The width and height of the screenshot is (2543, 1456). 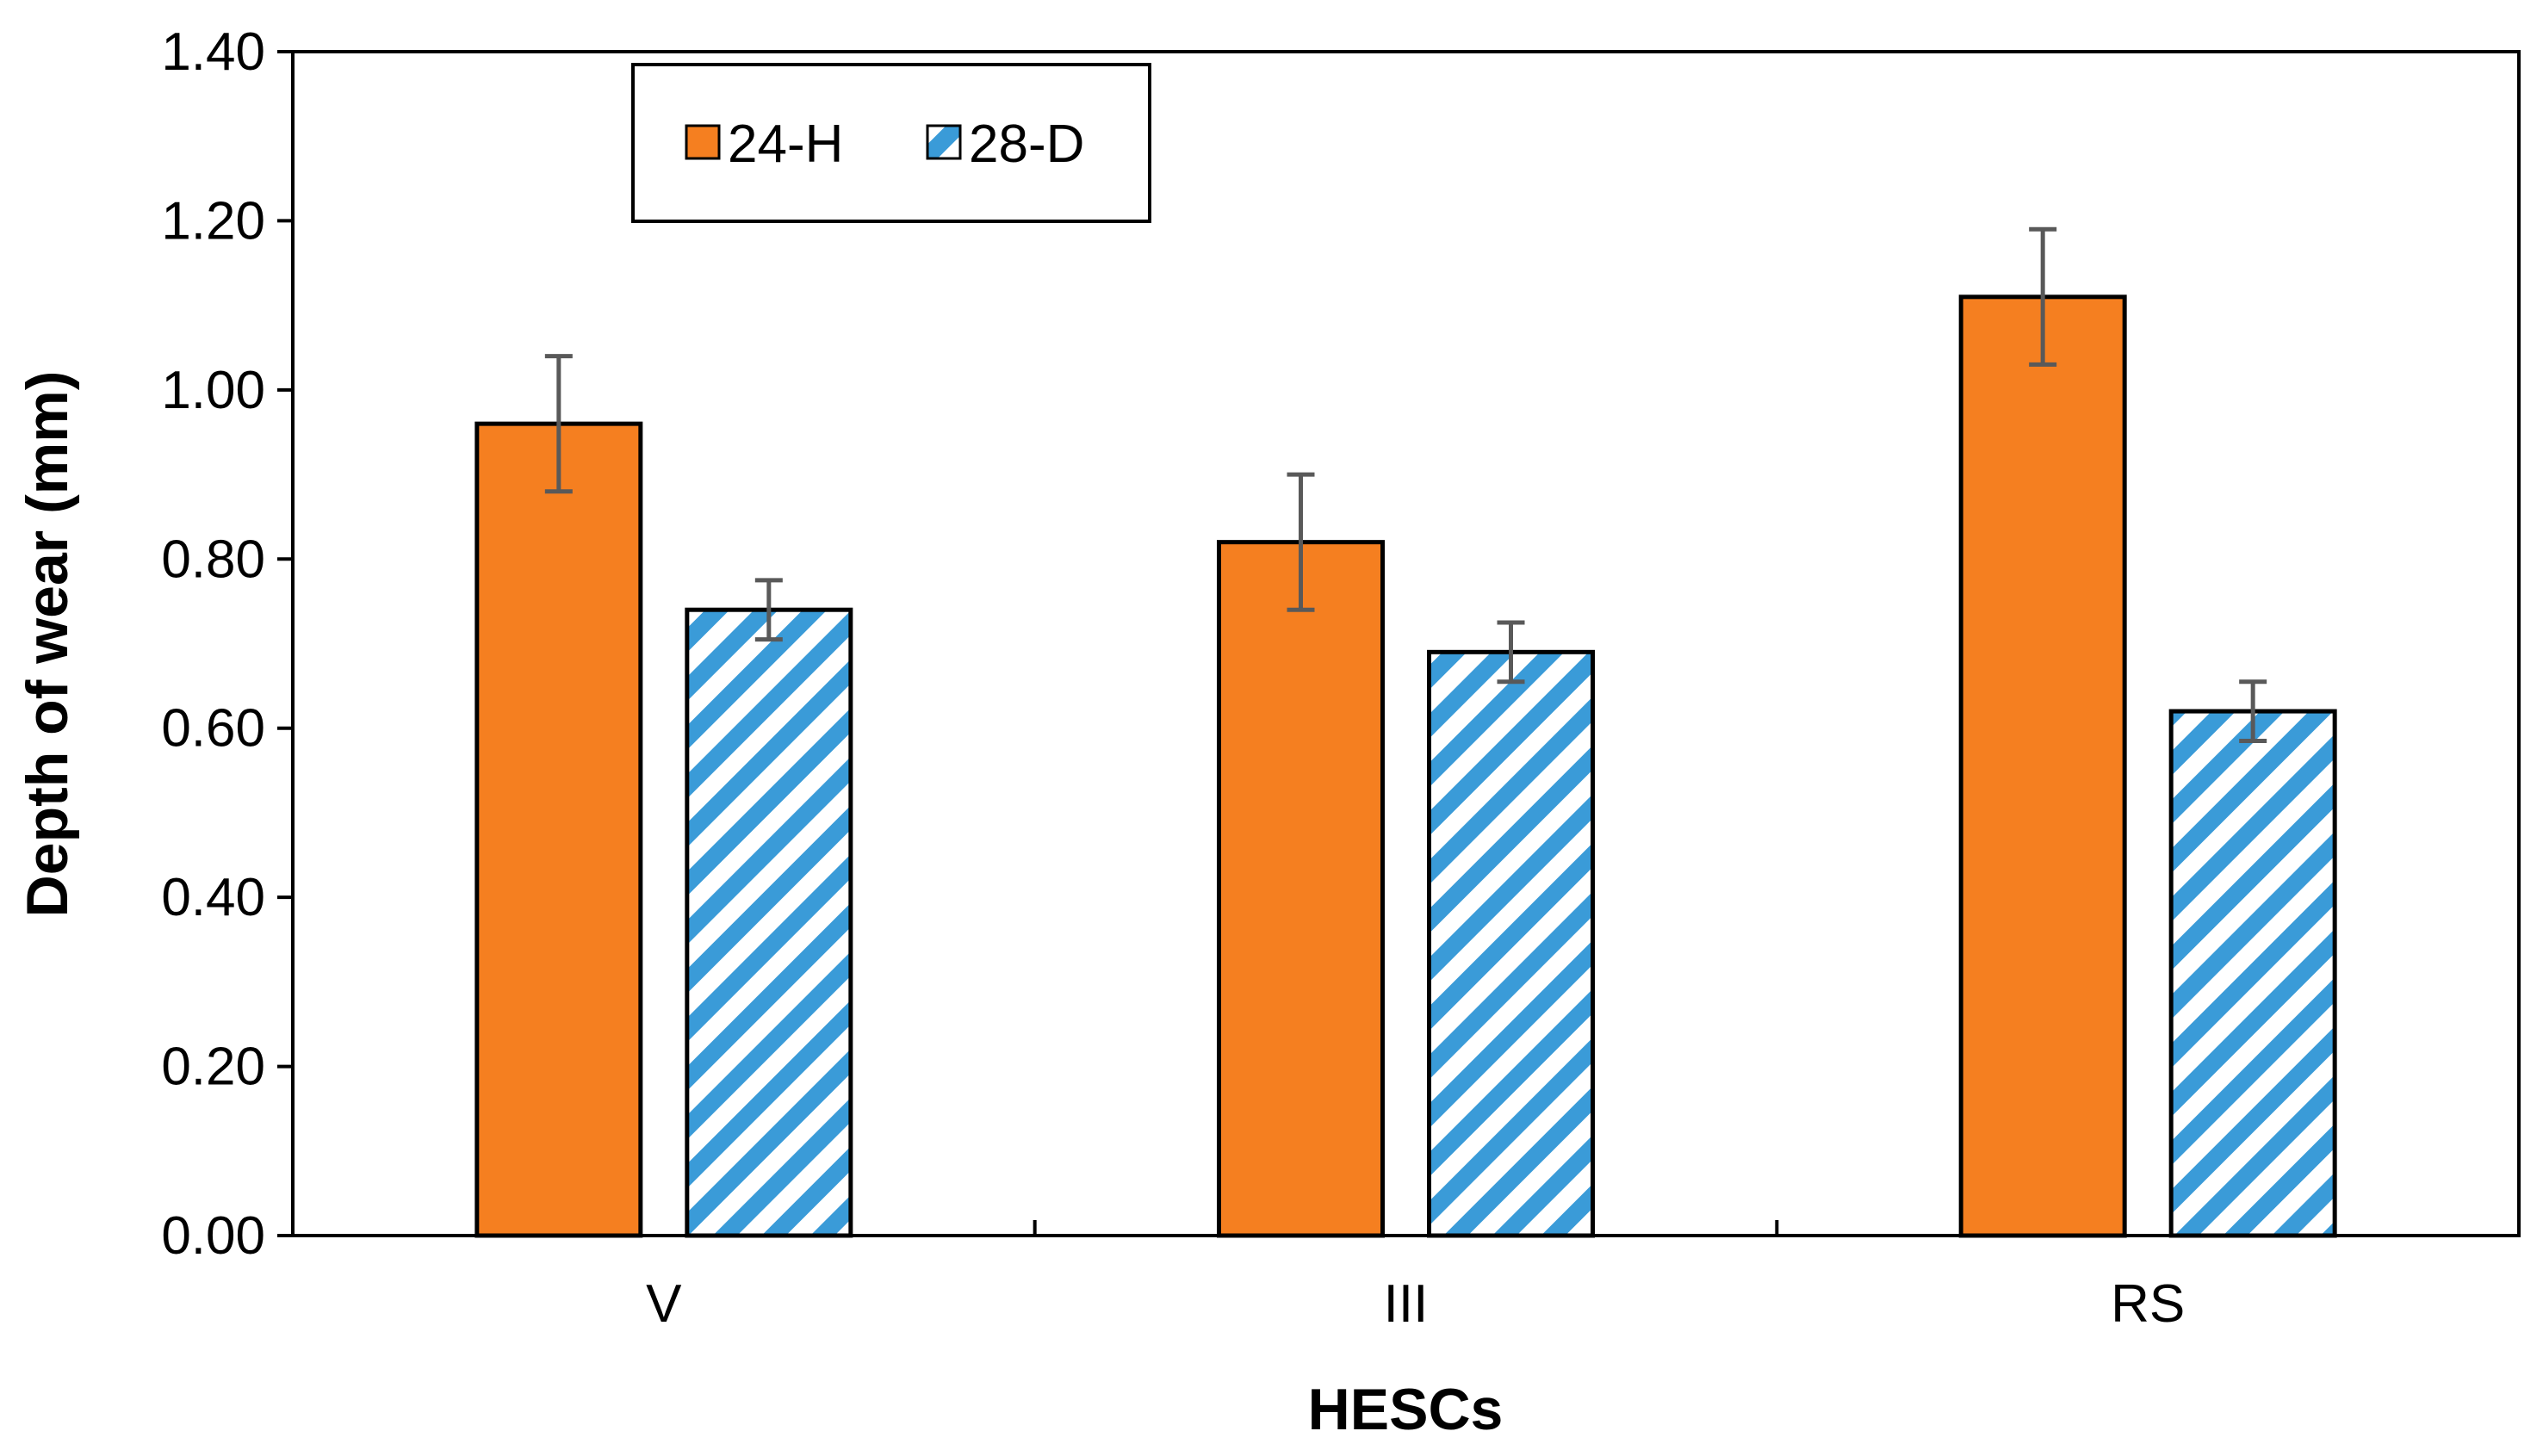 What do you see at coordinates (703, 142) in the screenshot?
I see `legend-swatch-24-h` at bounding box center [703, 142].